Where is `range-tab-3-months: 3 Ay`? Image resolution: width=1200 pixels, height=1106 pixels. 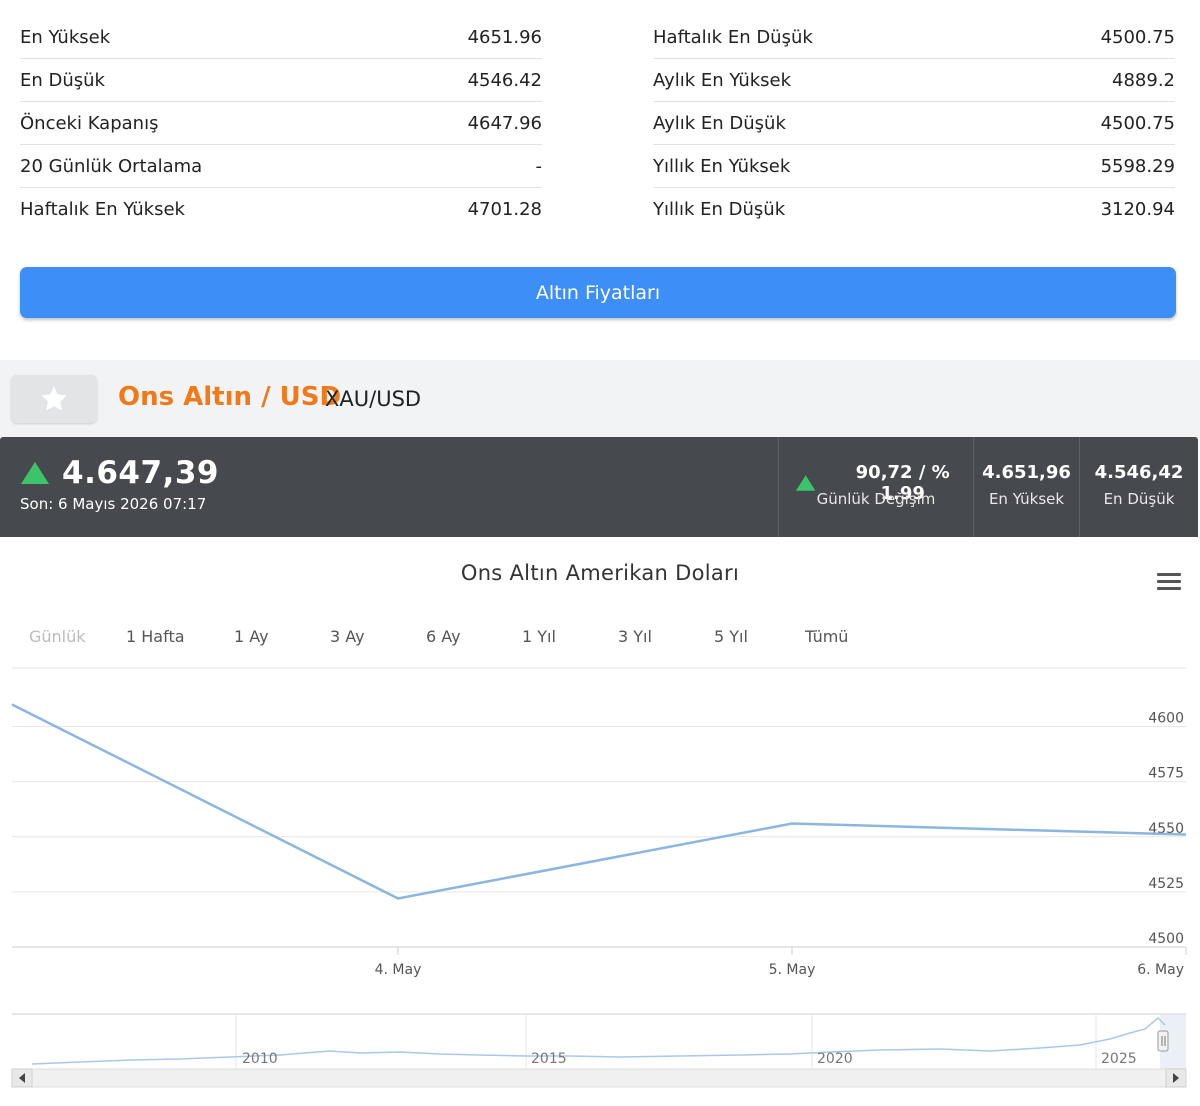 range-tab-3-months: 3 Ay is located at coordinates (347, 636).